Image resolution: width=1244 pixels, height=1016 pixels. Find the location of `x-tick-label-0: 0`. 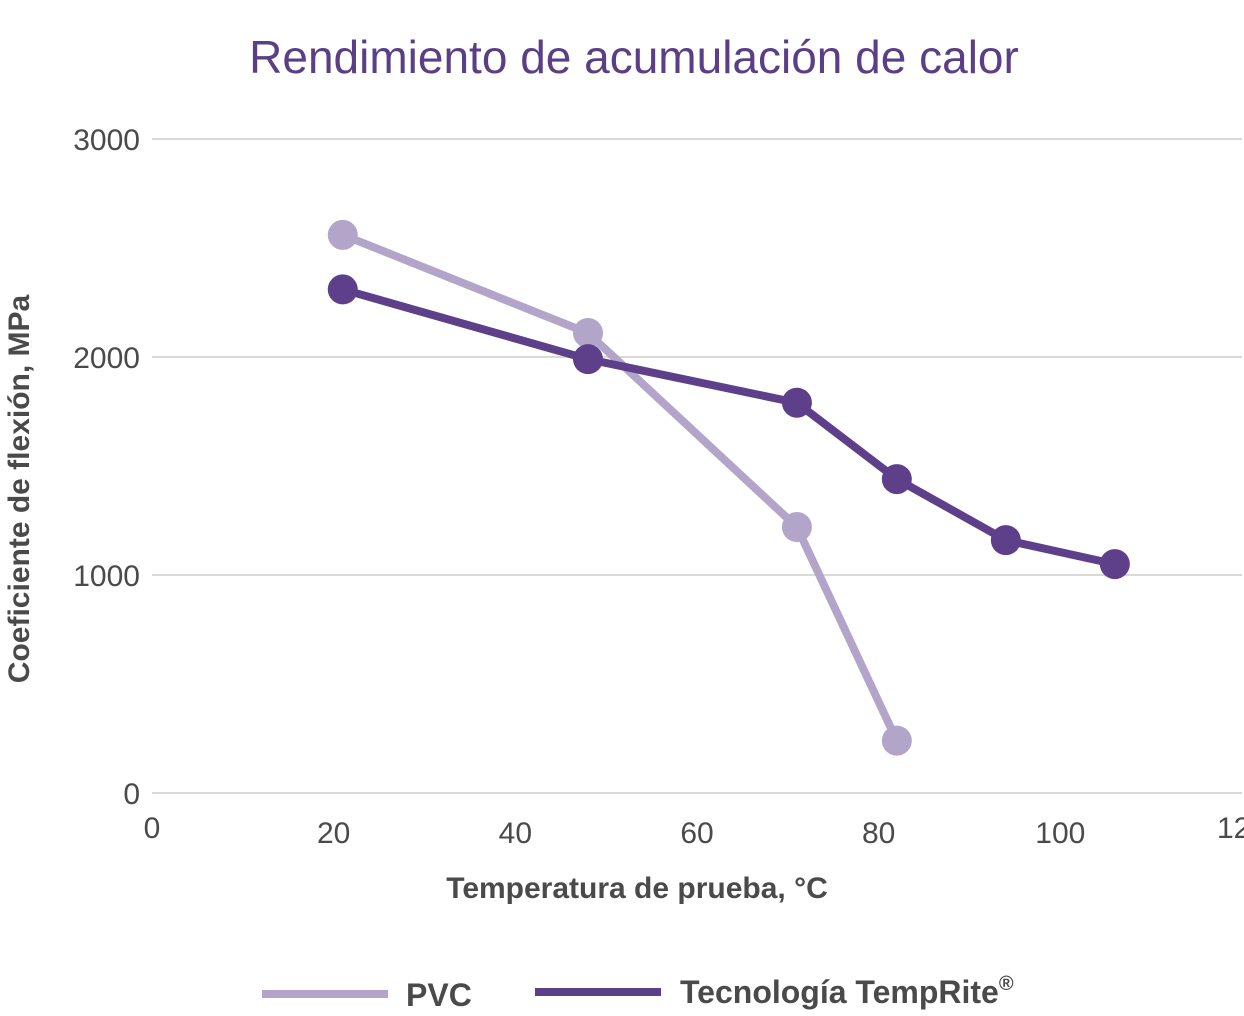

x-tick-label-0: 0 is located at coordinates (152, 828).